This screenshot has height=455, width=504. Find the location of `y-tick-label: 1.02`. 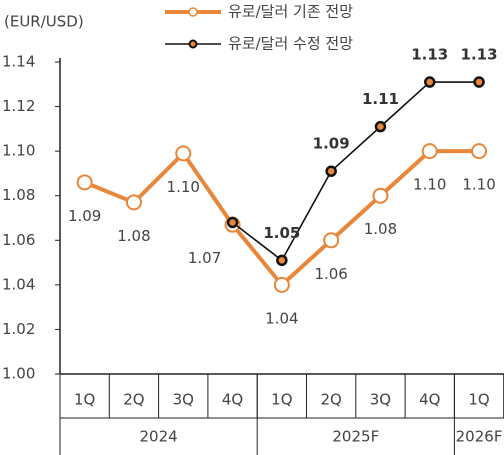

y-tick-label: 1.02 is located at coordinates (18, 329).